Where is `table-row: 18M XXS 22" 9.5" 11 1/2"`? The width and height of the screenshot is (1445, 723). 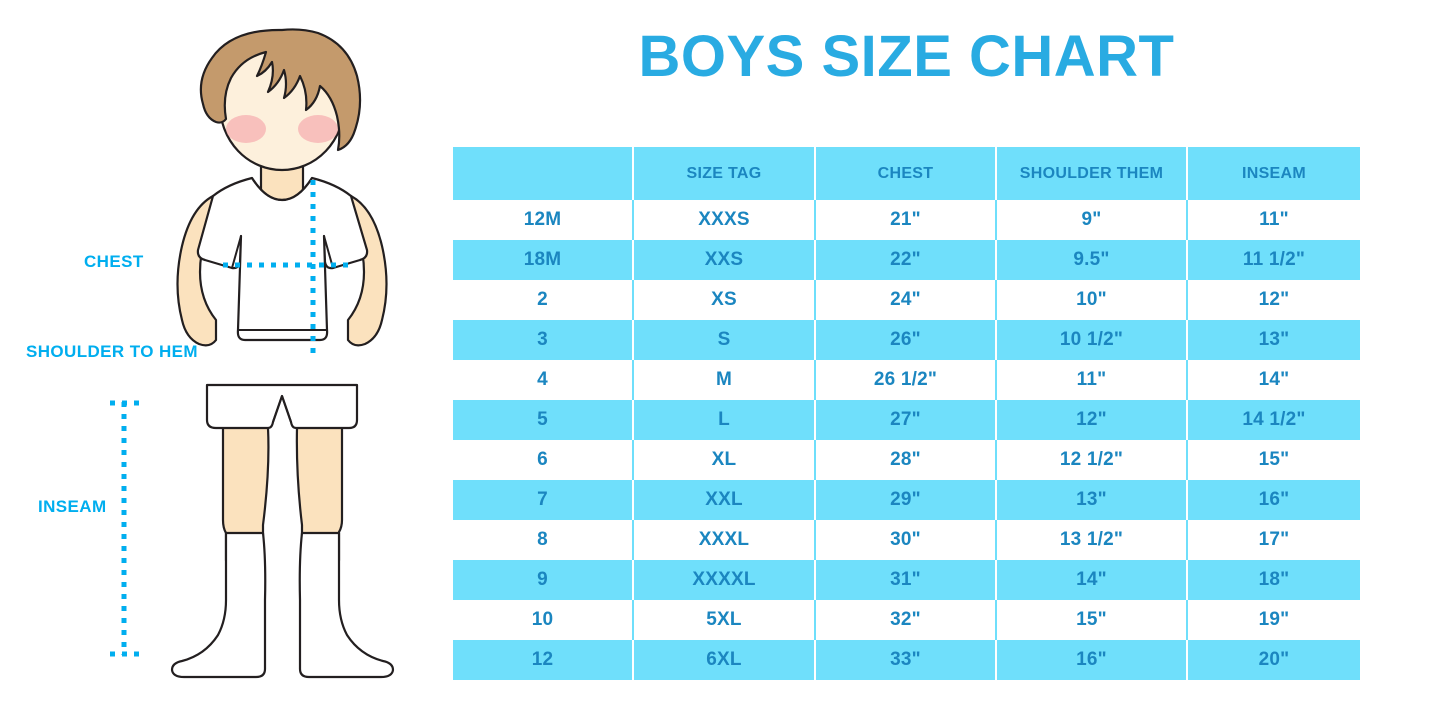
table-row: 18M XXS 22" 9.5" 11 1/2" is located at coordinates (906, 260).